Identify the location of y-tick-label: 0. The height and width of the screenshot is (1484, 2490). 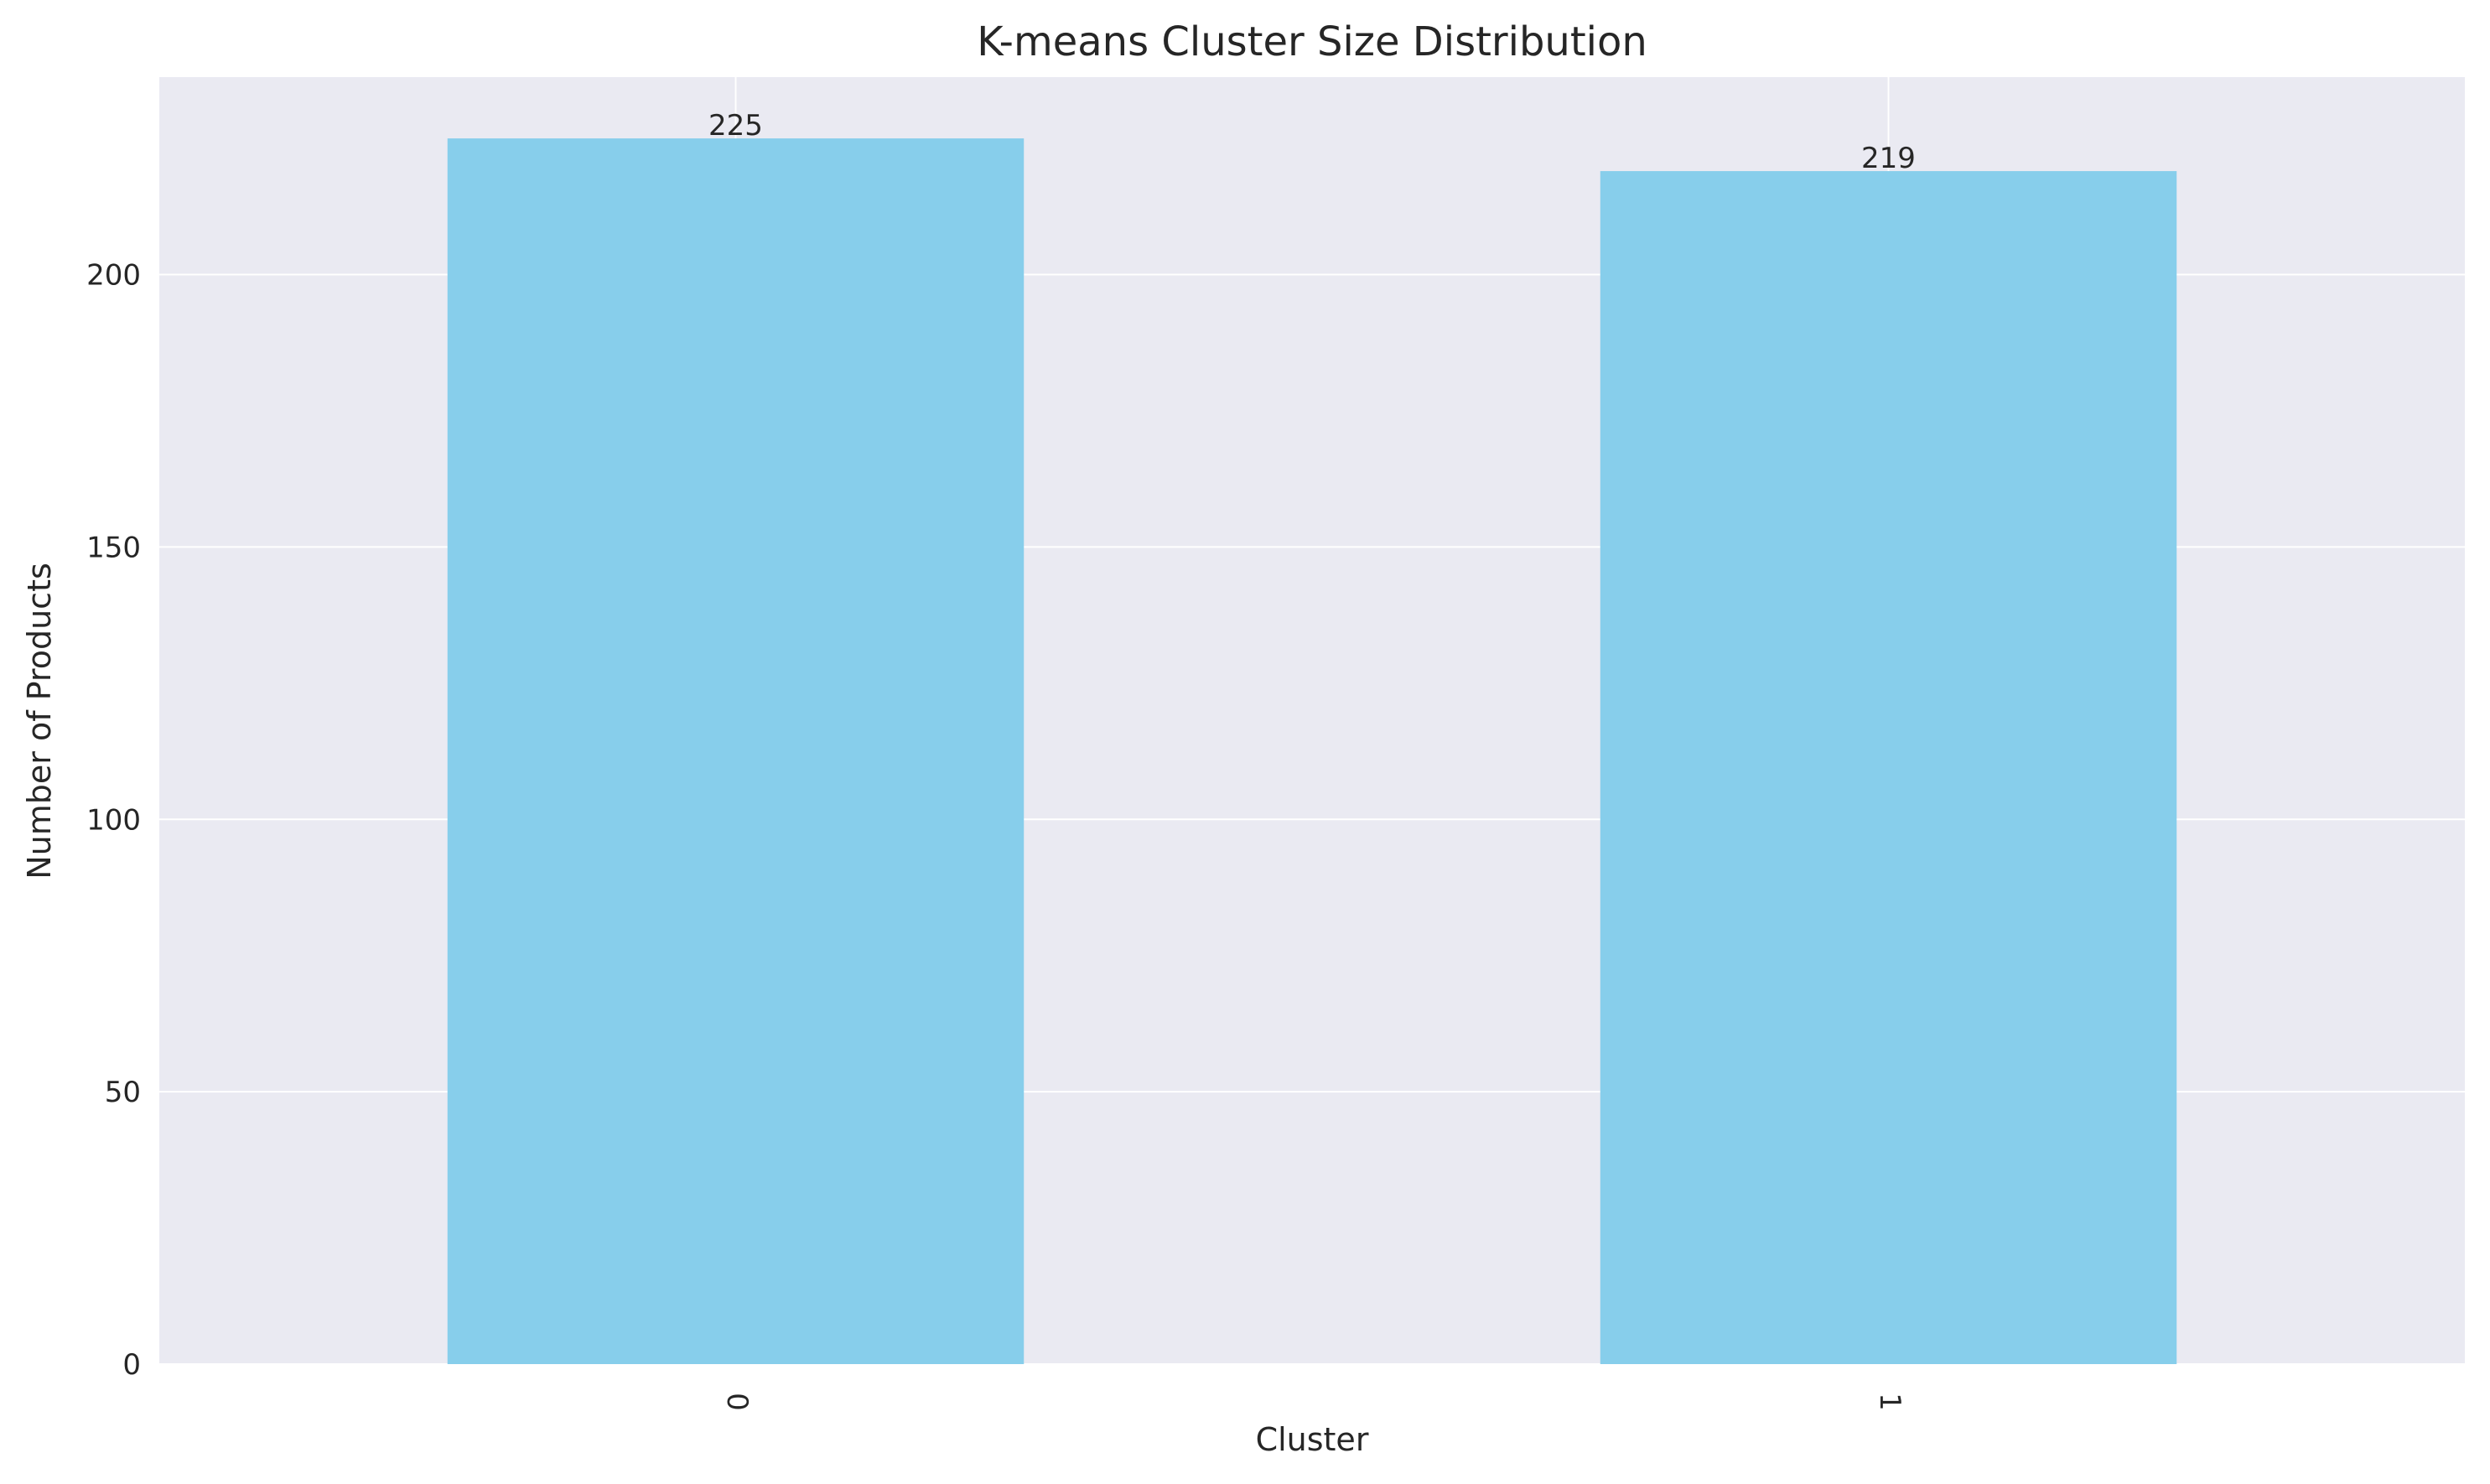
(131, 1365).